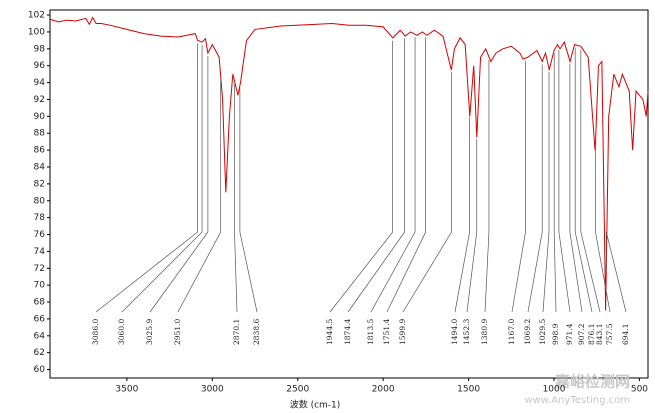 Image resolution: width=655 pixels, height=413 pixels. I want to click on y-tick-label: 88, so click(40, 134).